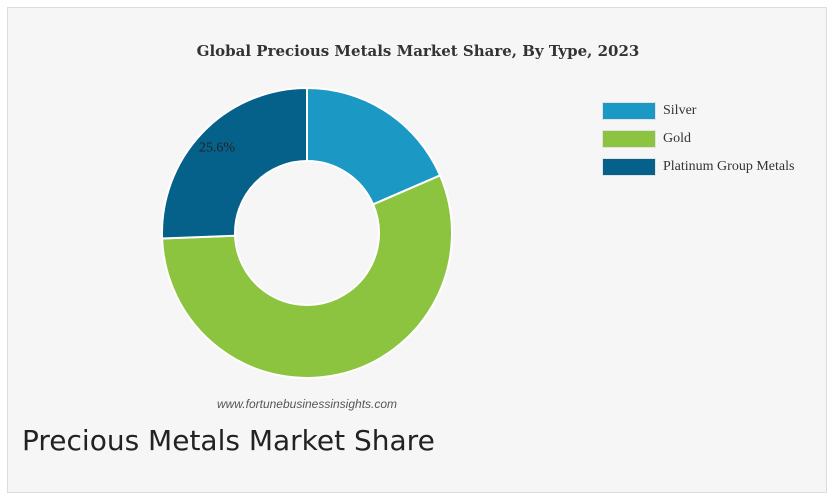 Image resolution: width=836 pixels, height=499 pixels. Describe the element at coordinates (629, 139) in the screenshot. I see `legend-swatch-gold` at that location.